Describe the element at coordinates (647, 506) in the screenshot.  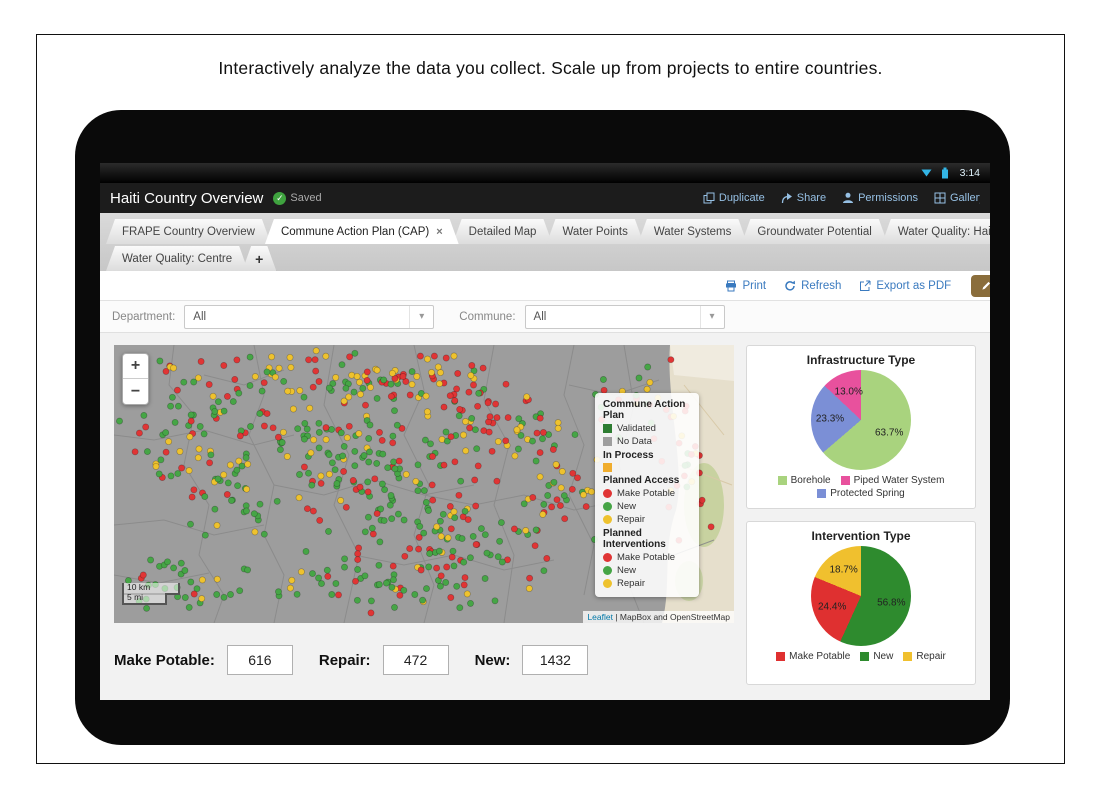
I see `legend-item-pa-new: New` at that location.